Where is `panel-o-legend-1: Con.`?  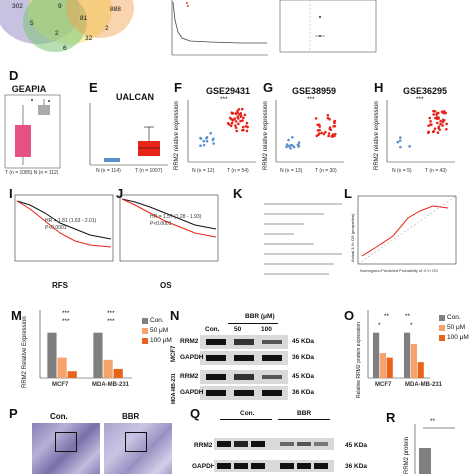
panel-o-legend-1: Con. is located at coordinates (454, 317).